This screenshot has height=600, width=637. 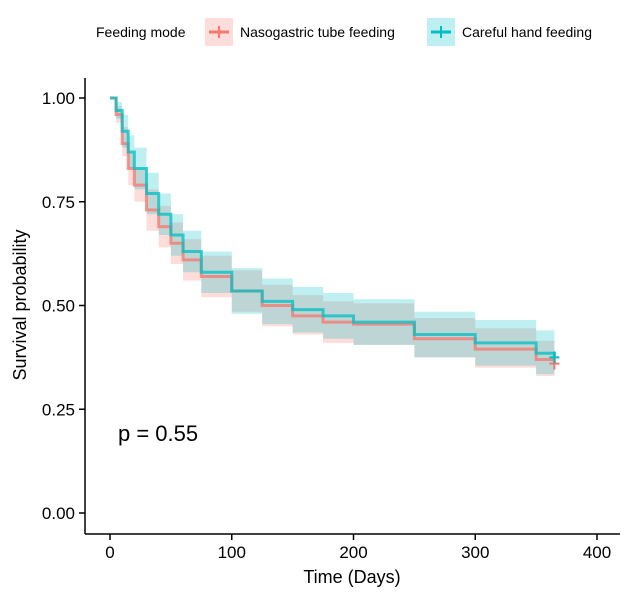 I want to click on y-tick-label: 0.00, so click(x=58, y=513).